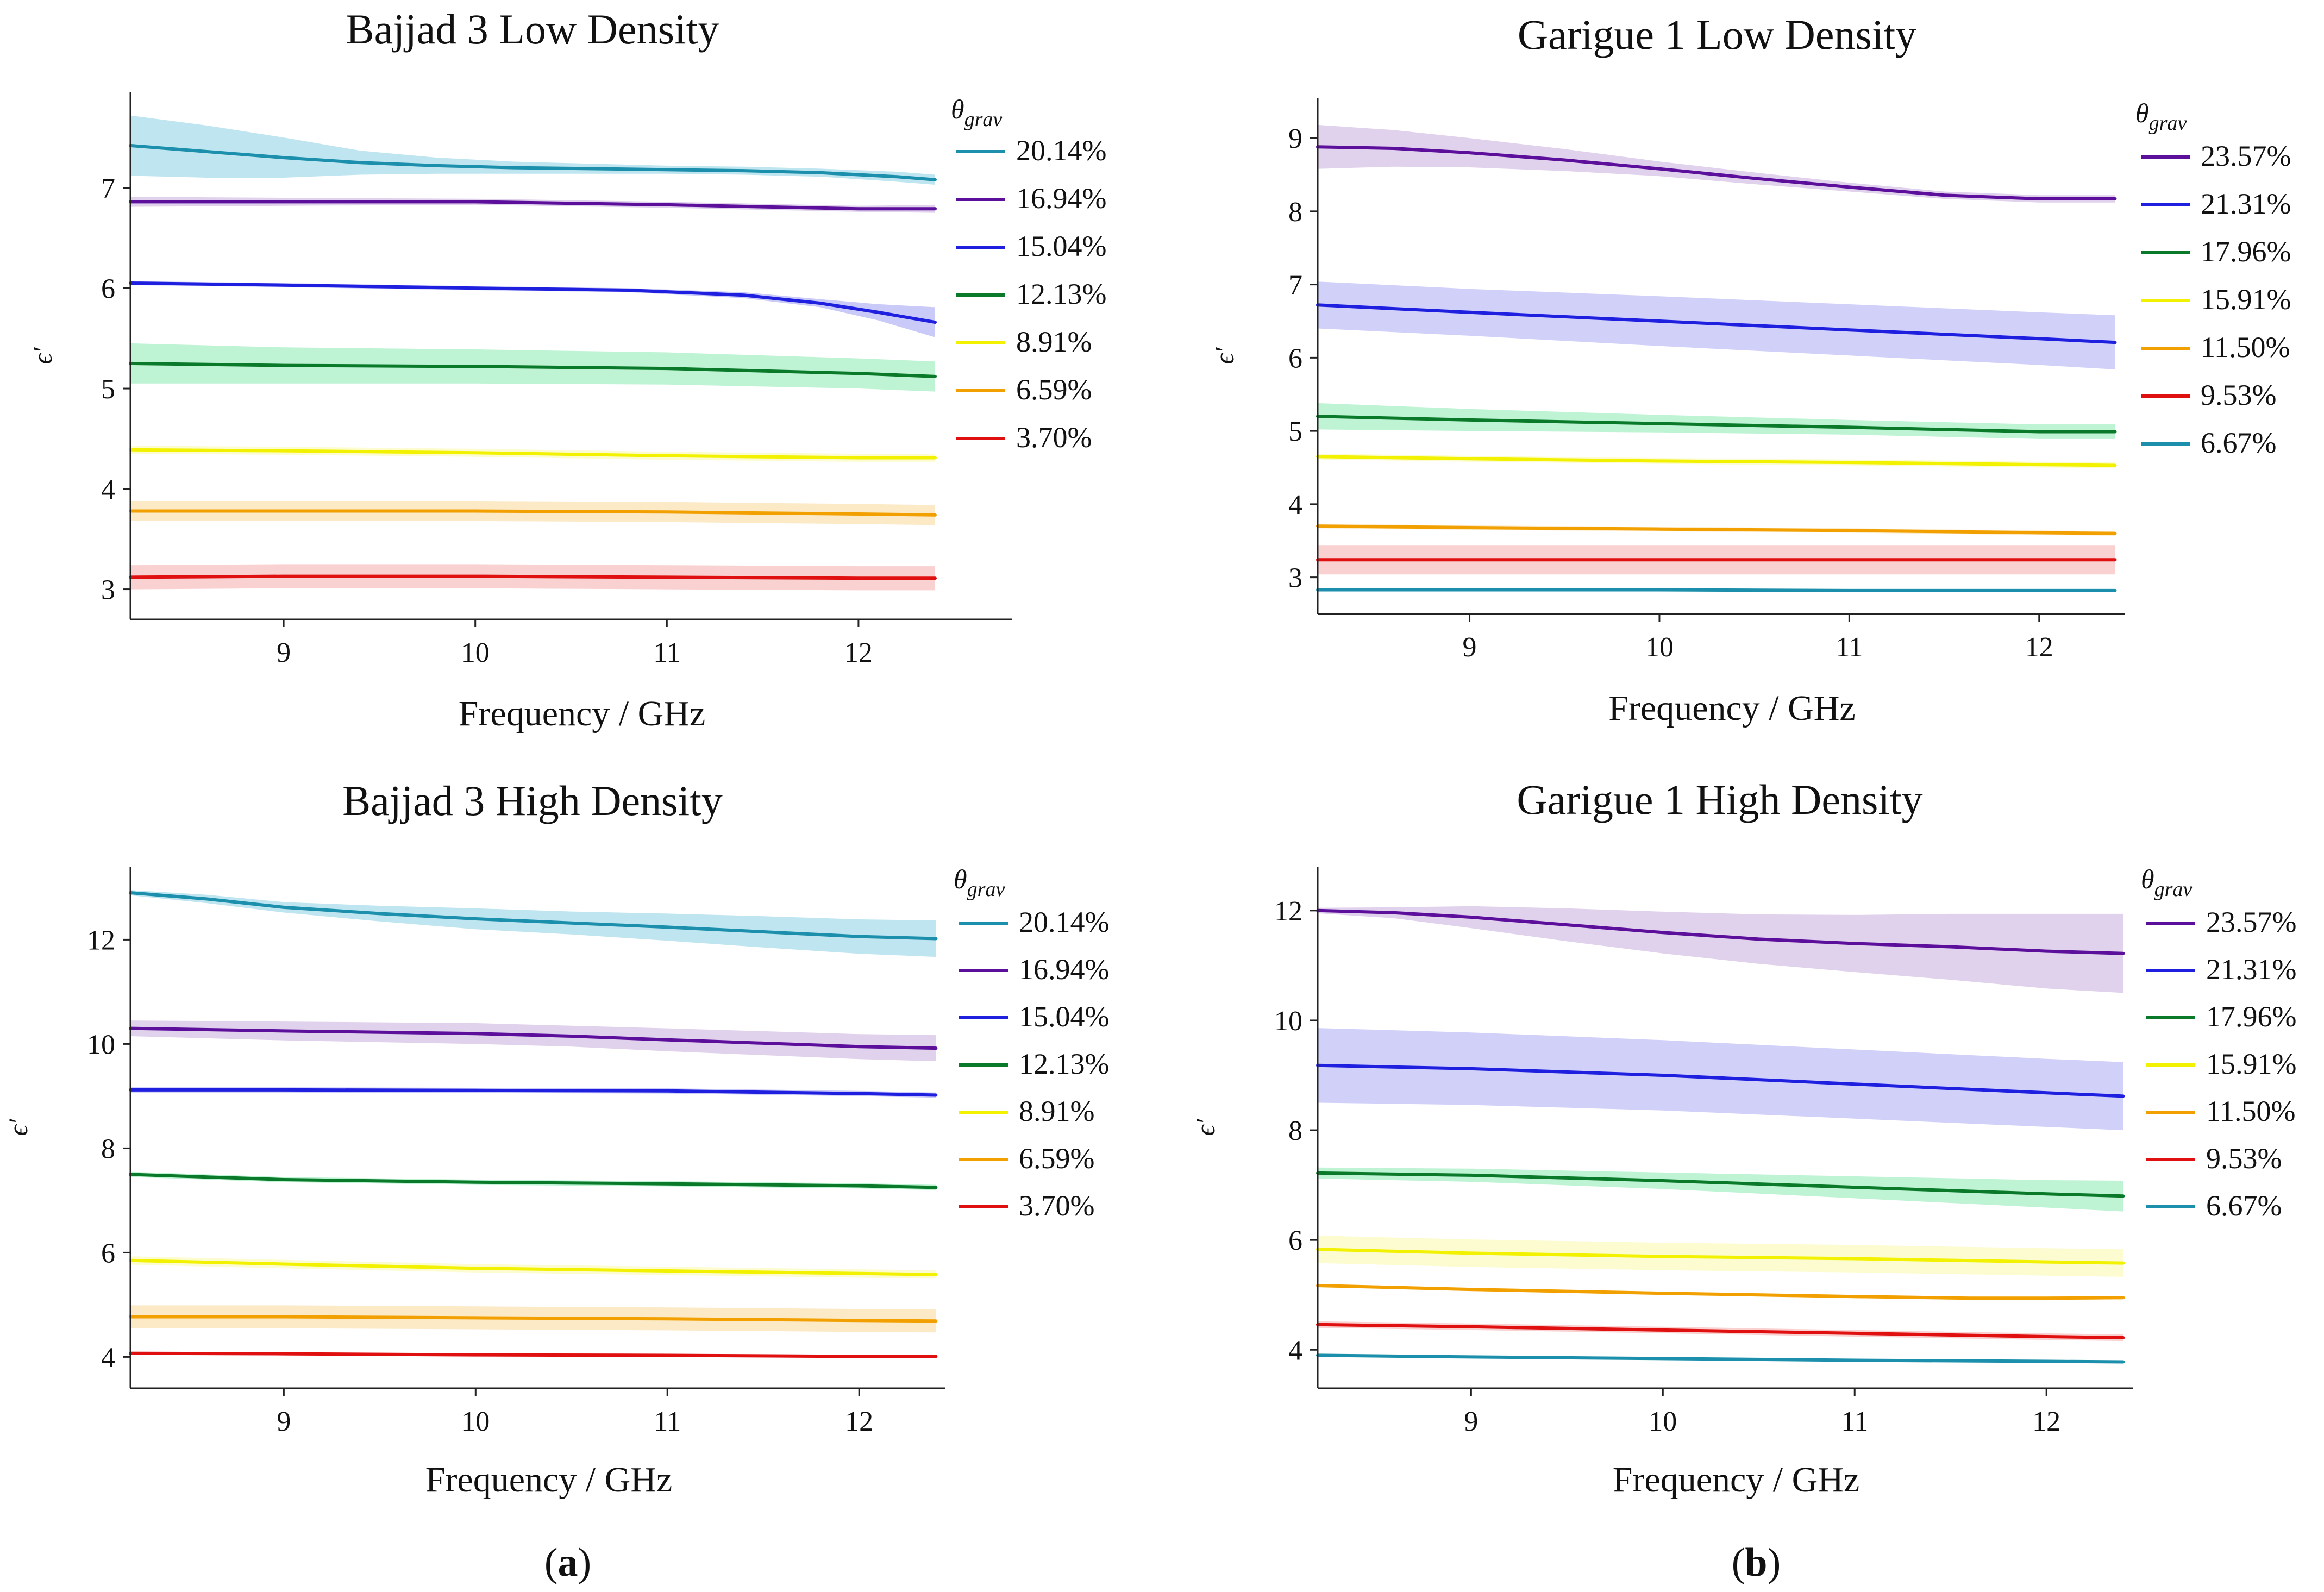  I want to click on y-tick-label: 12, so click(101, 941).